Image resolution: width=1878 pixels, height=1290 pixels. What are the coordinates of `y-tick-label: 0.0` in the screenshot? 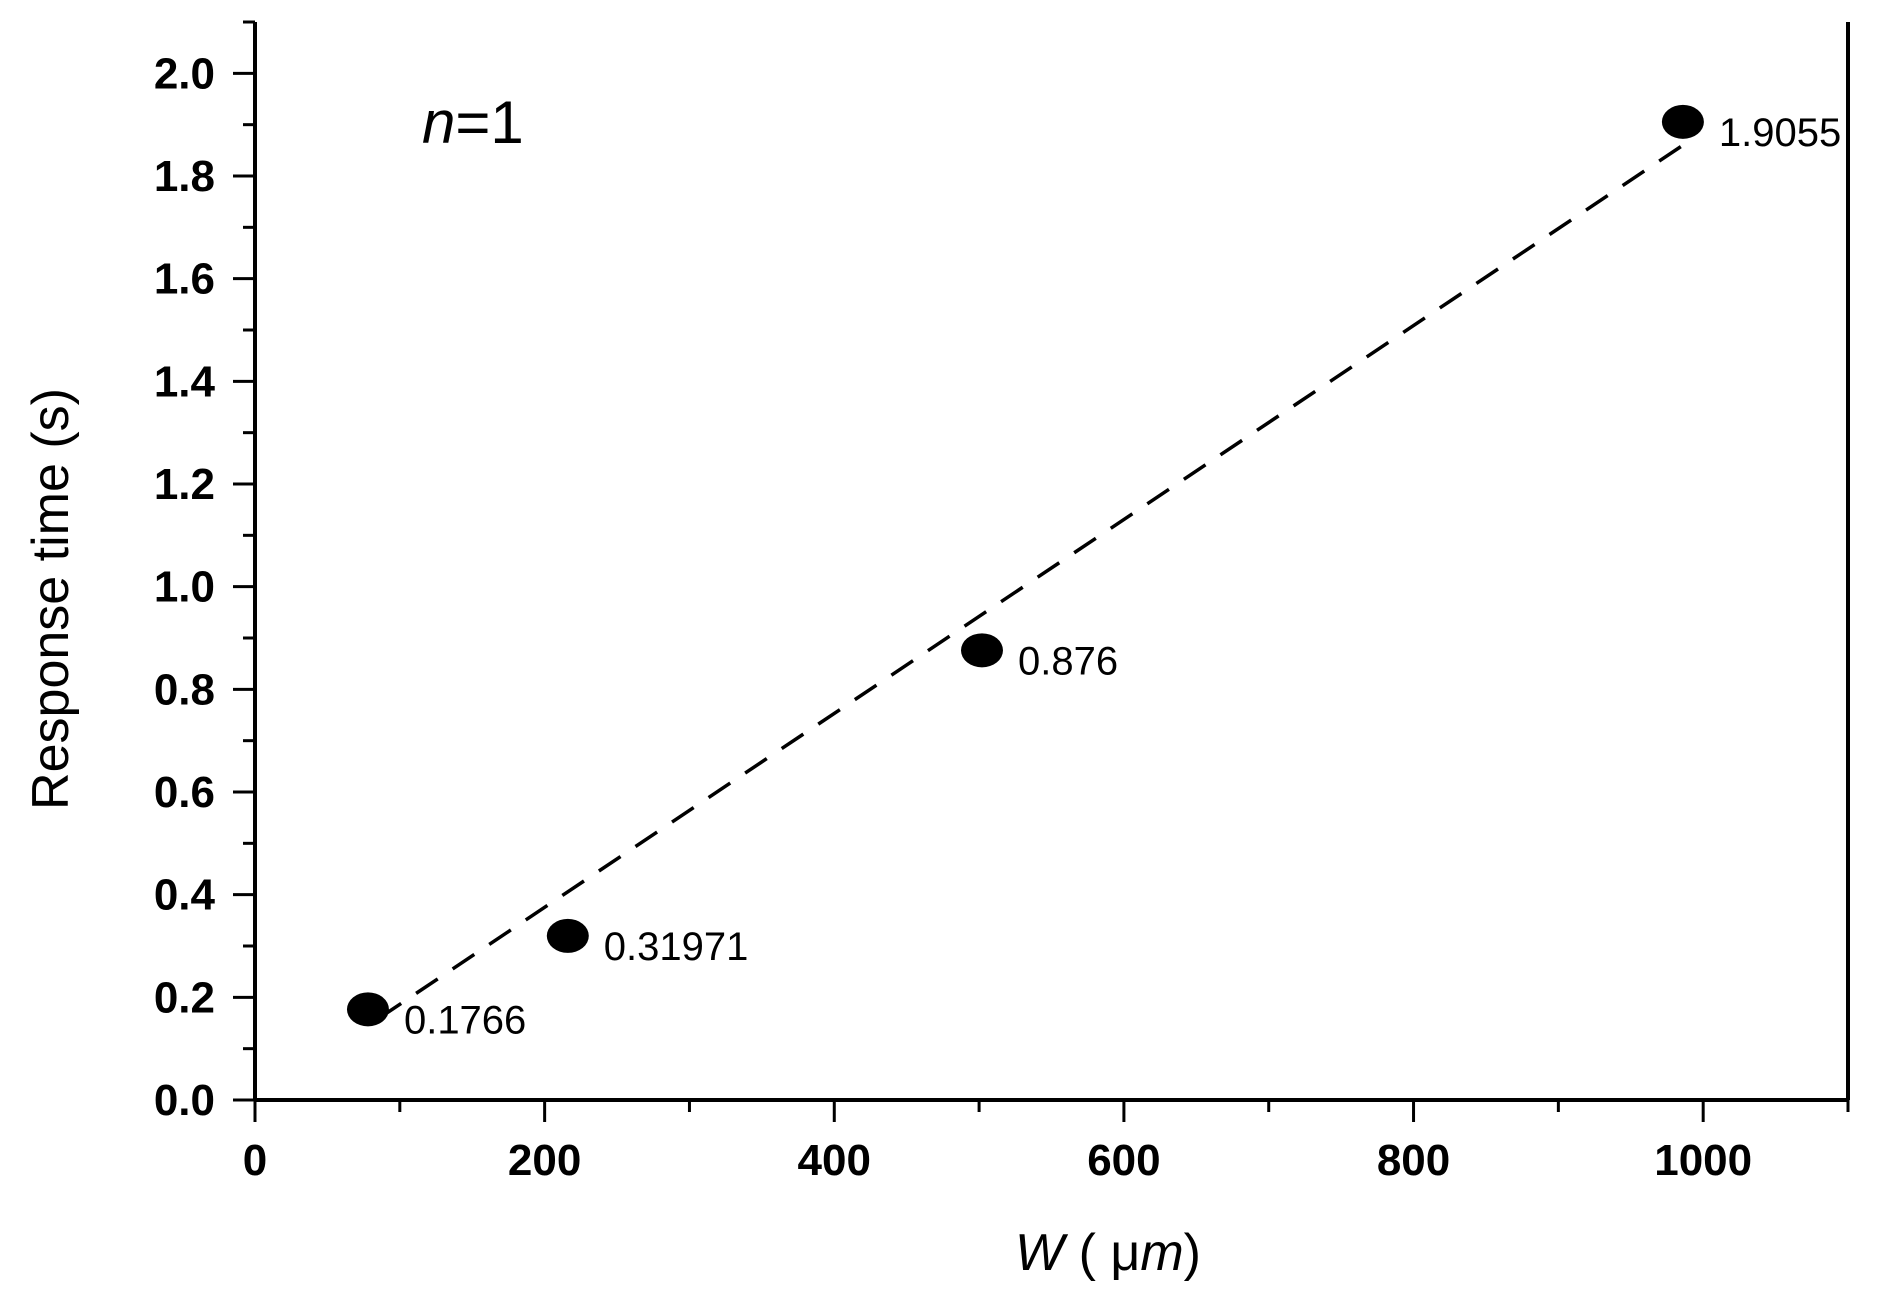 It's located at (184, 1100).